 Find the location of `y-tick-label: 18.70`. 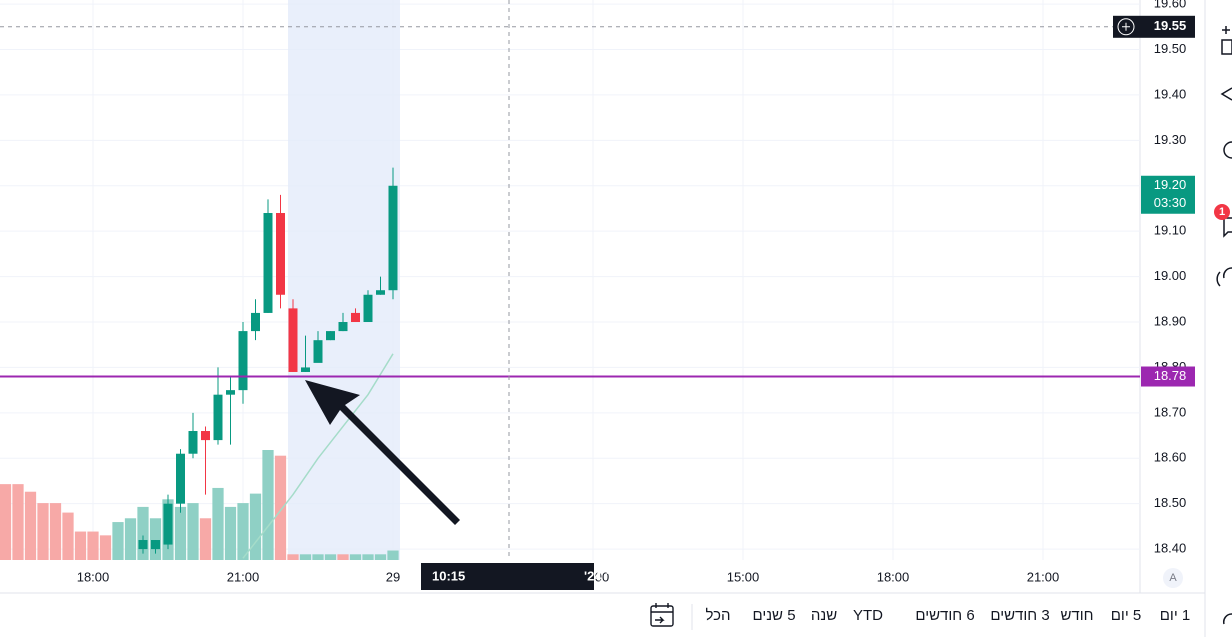

y-tick-label: 18.70 is located at coordinates (1170, 411).